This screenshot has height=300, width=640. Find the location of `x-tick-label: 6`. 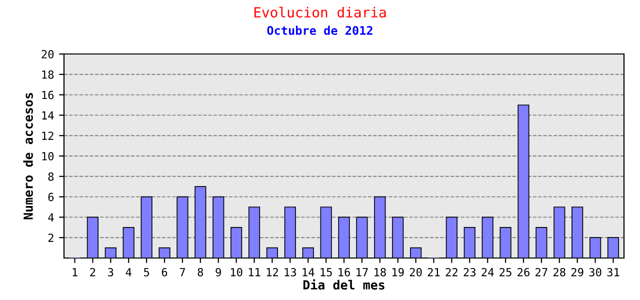

x-tick-label: 6 is located at coordinates (165, 272).